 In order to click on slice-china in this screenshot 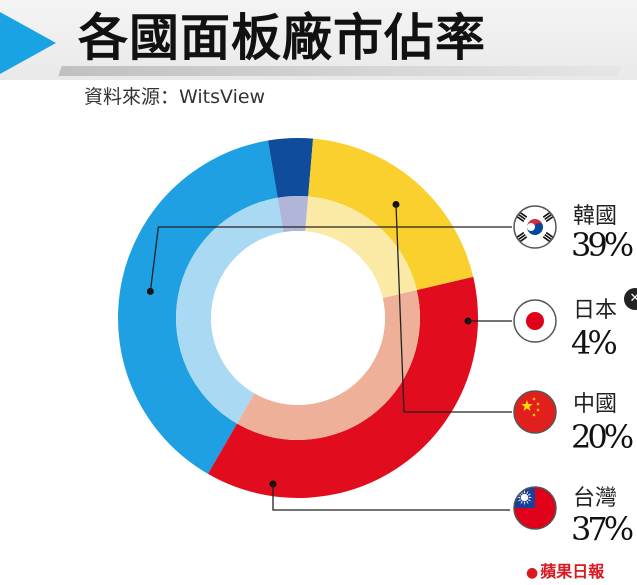, I will do `click(391, 214)`.